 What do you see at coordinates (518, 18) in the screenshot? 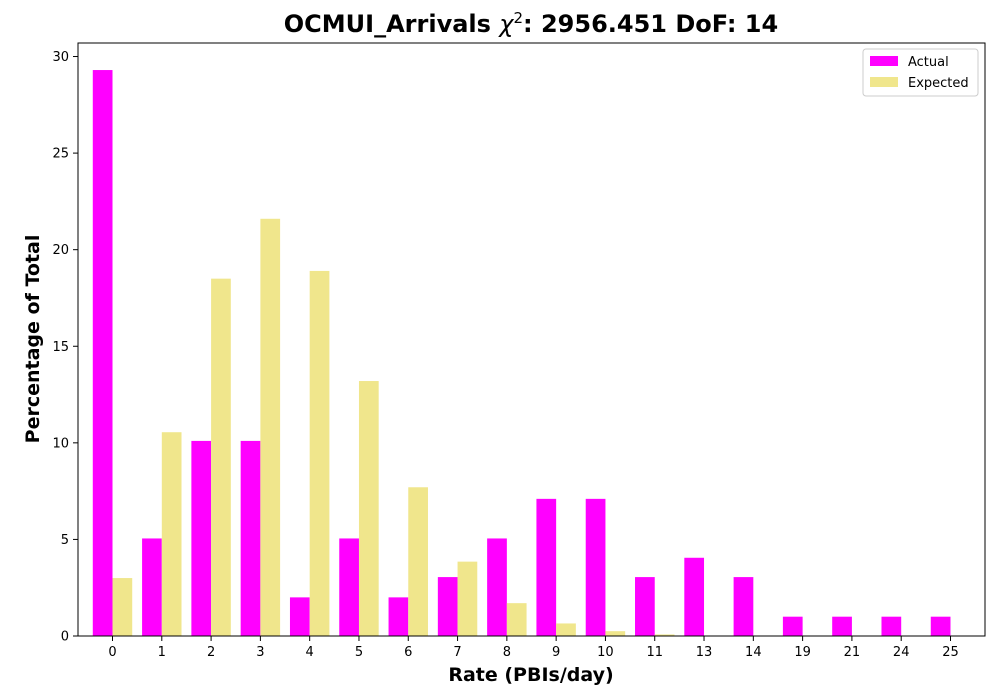
I see `chart-title-sup: 2` at bounding box center [518, 18].